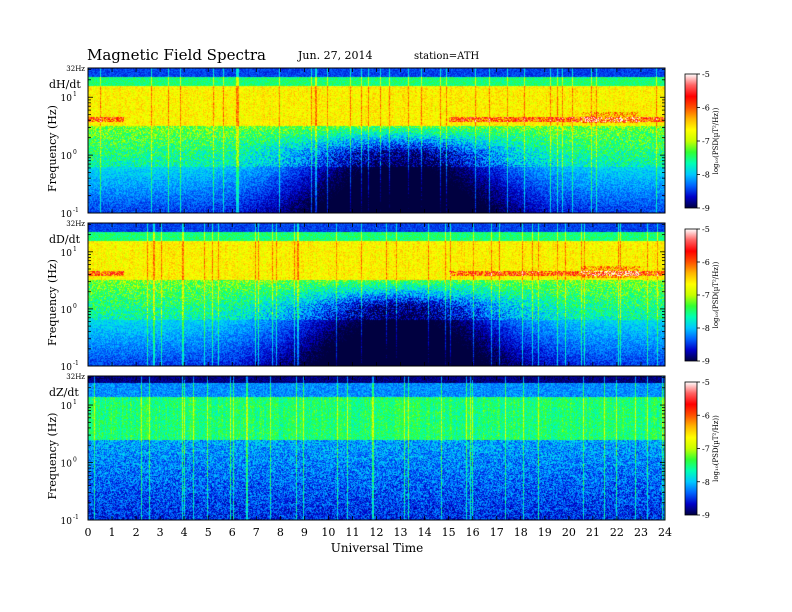 The width and height of the screenshot is (792, 612). I want to click on x-tick-label: 1, so click(112, 532).